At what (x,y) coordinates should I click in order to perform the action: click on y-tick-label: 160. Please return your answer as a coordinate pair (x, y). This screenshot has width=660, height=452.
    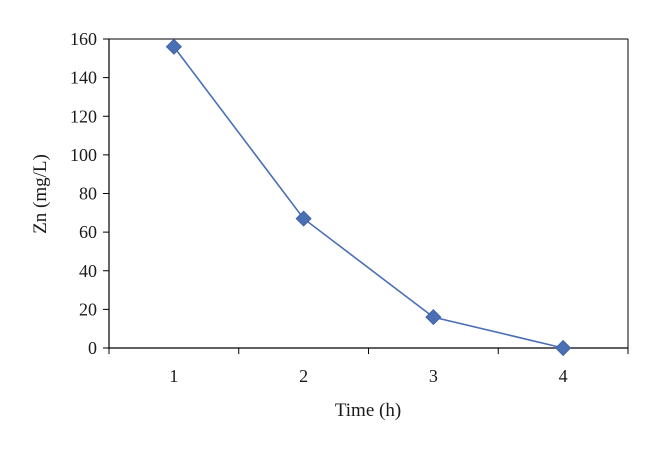
    Looking at the image, I should click on (83, 39).